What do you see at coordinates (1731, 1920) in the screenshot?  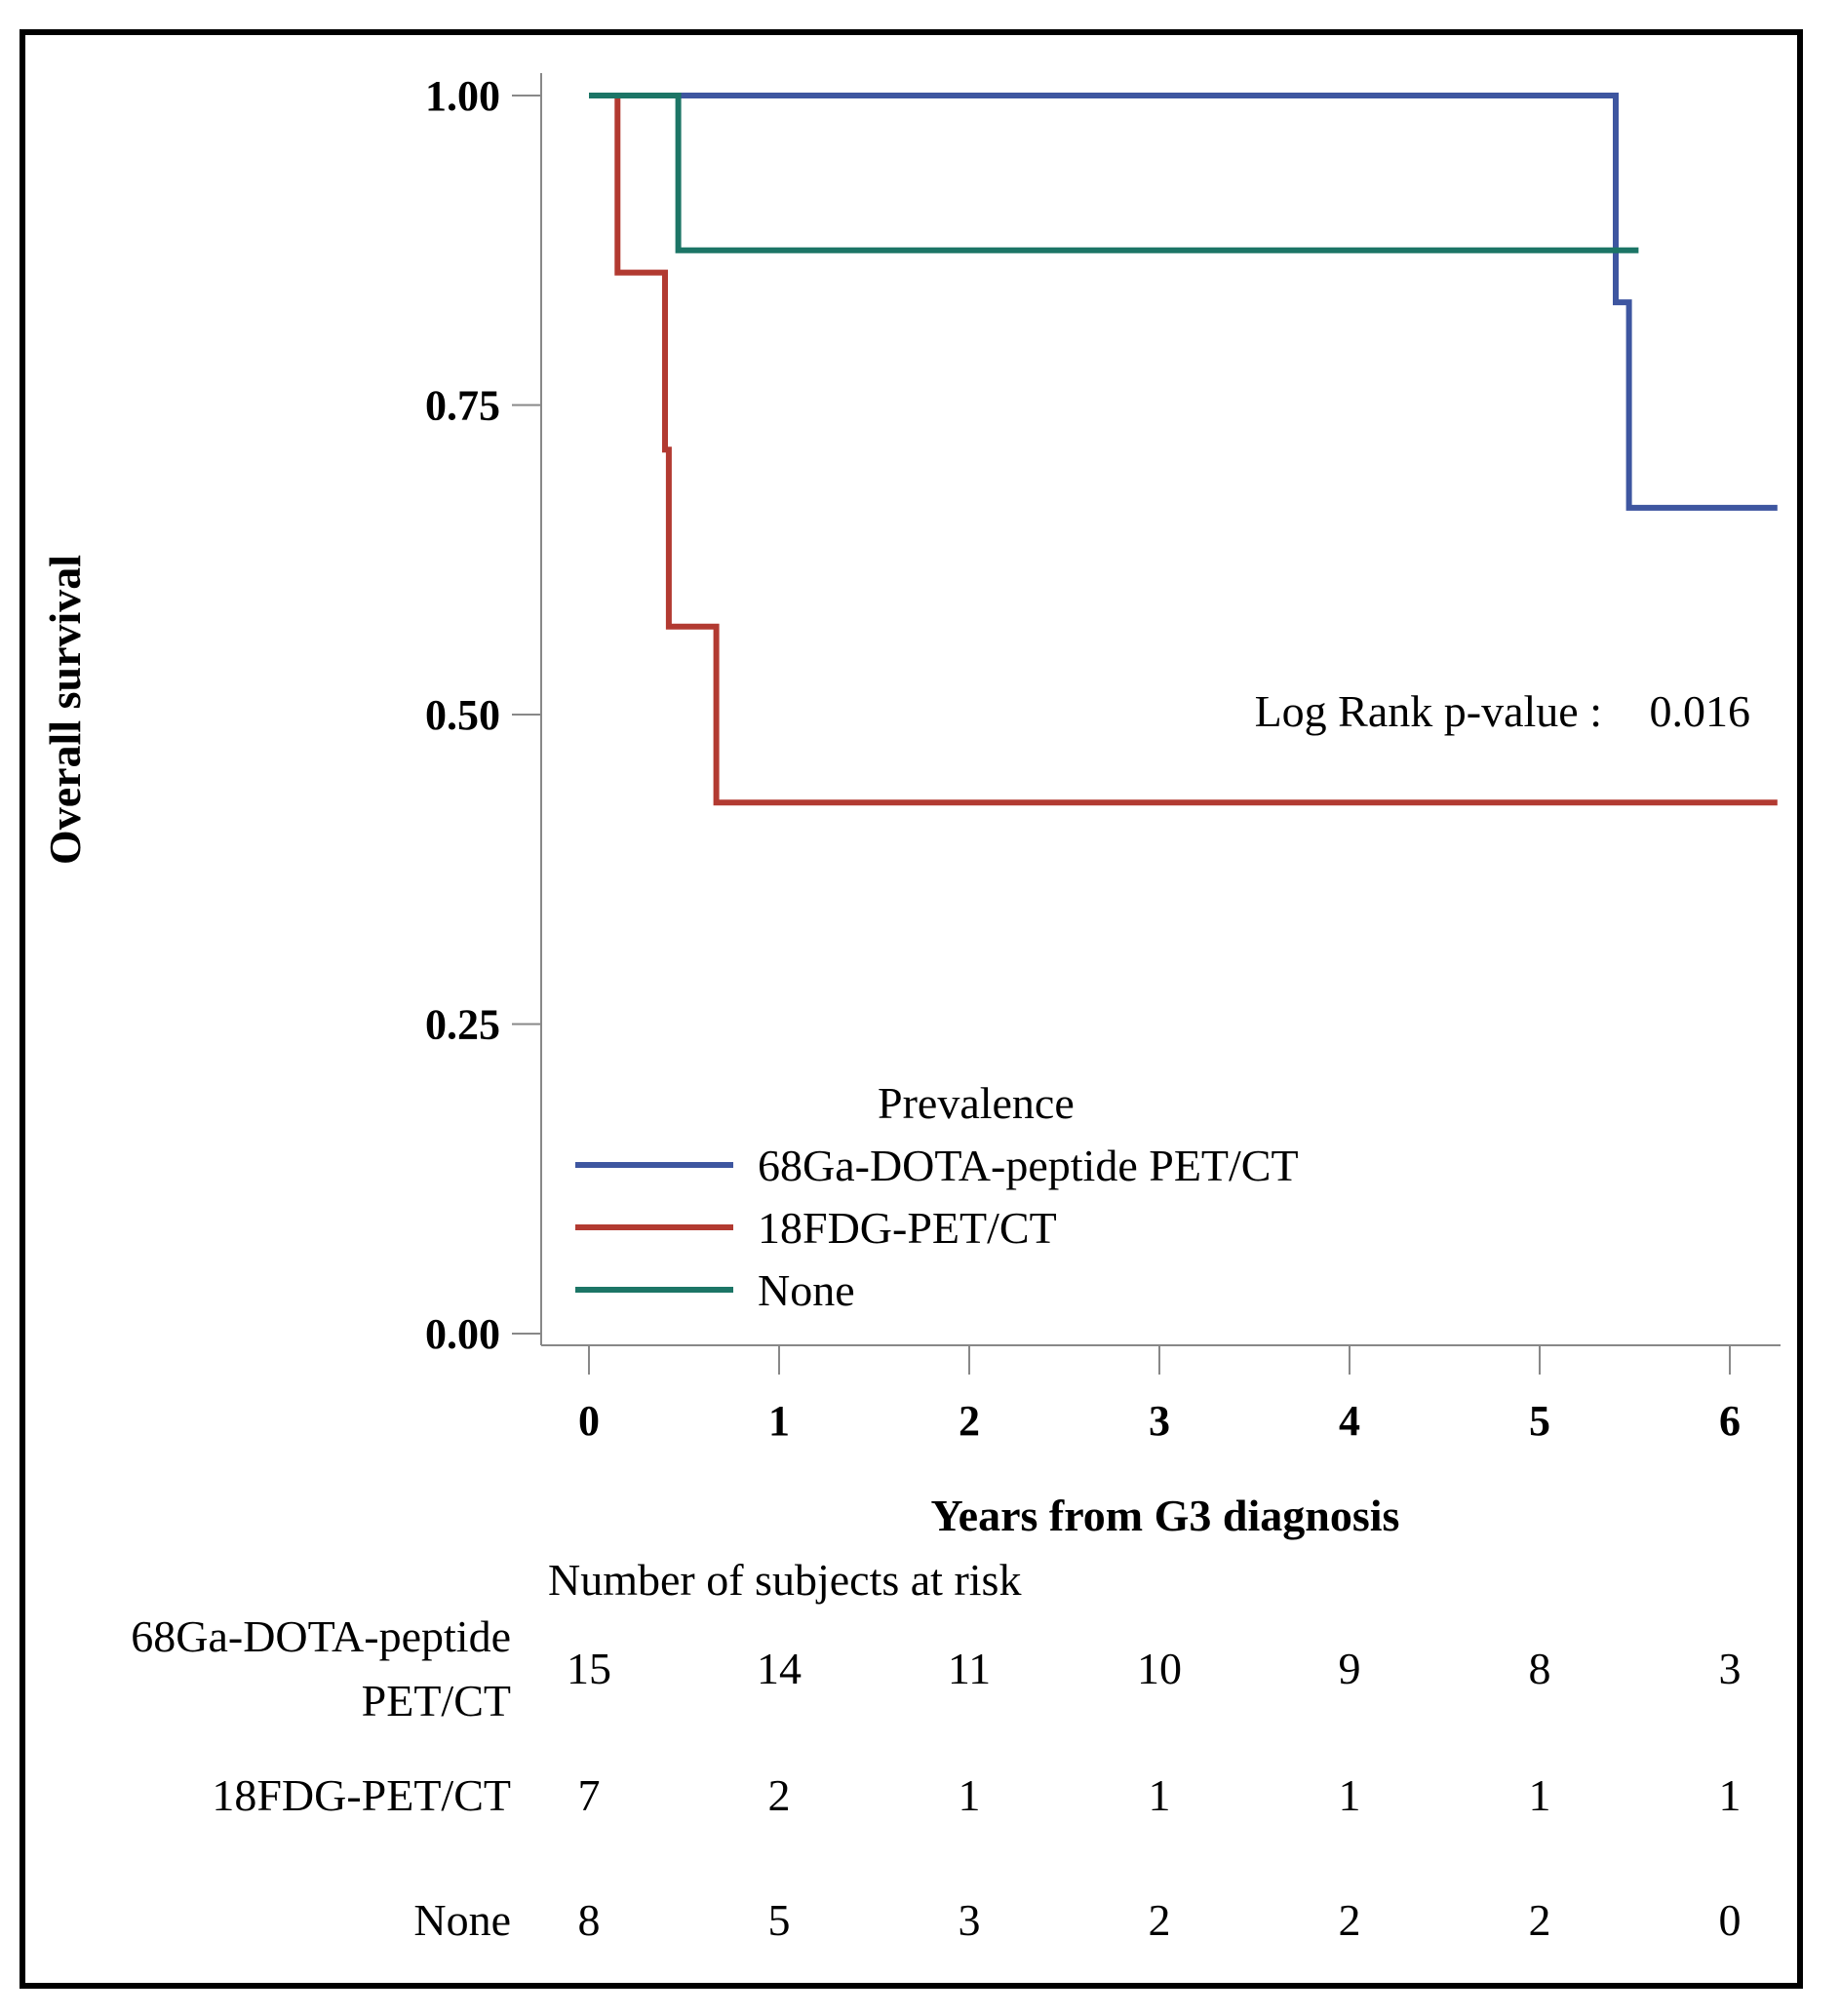 I see `risk-count: 0` at bounding box center [1731, 1920].